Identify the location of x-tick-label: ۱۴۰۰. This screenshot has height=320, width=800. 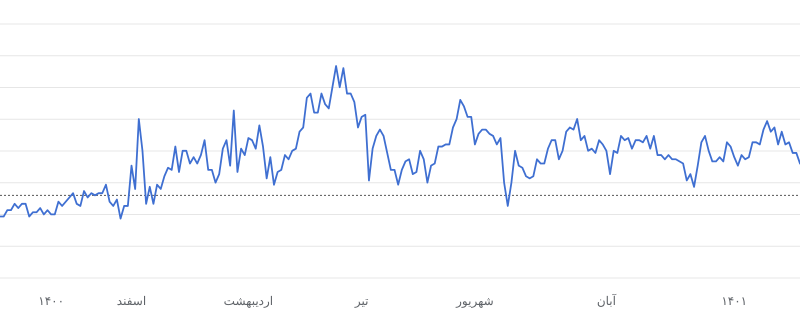
(51, 301).